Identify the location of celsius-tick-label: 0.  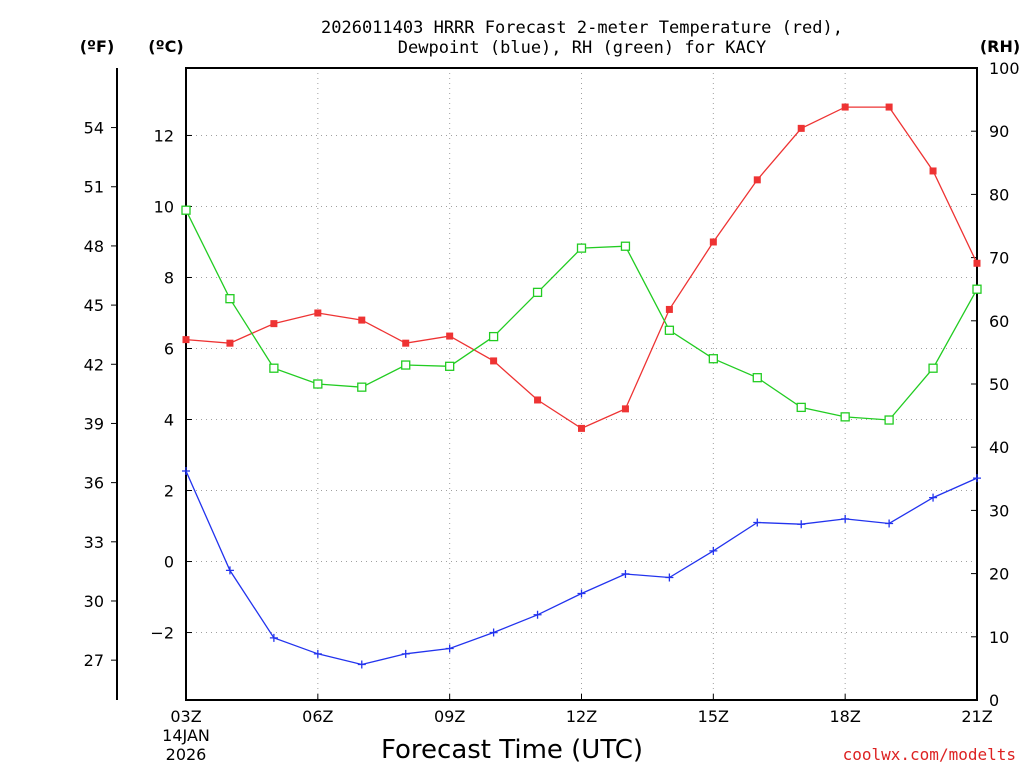
(169, 562).